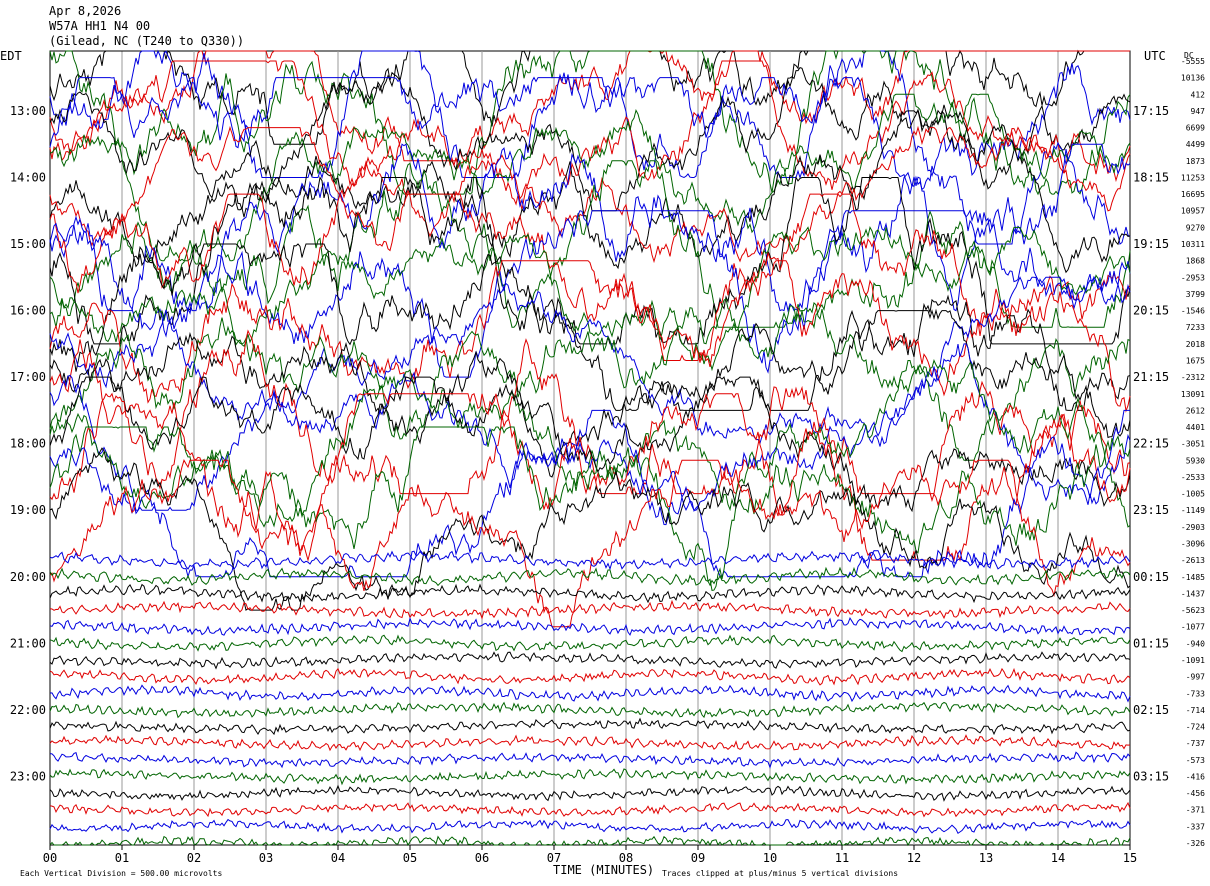  I want to click on dc-offset-label: -5555, so click(1193, 61).